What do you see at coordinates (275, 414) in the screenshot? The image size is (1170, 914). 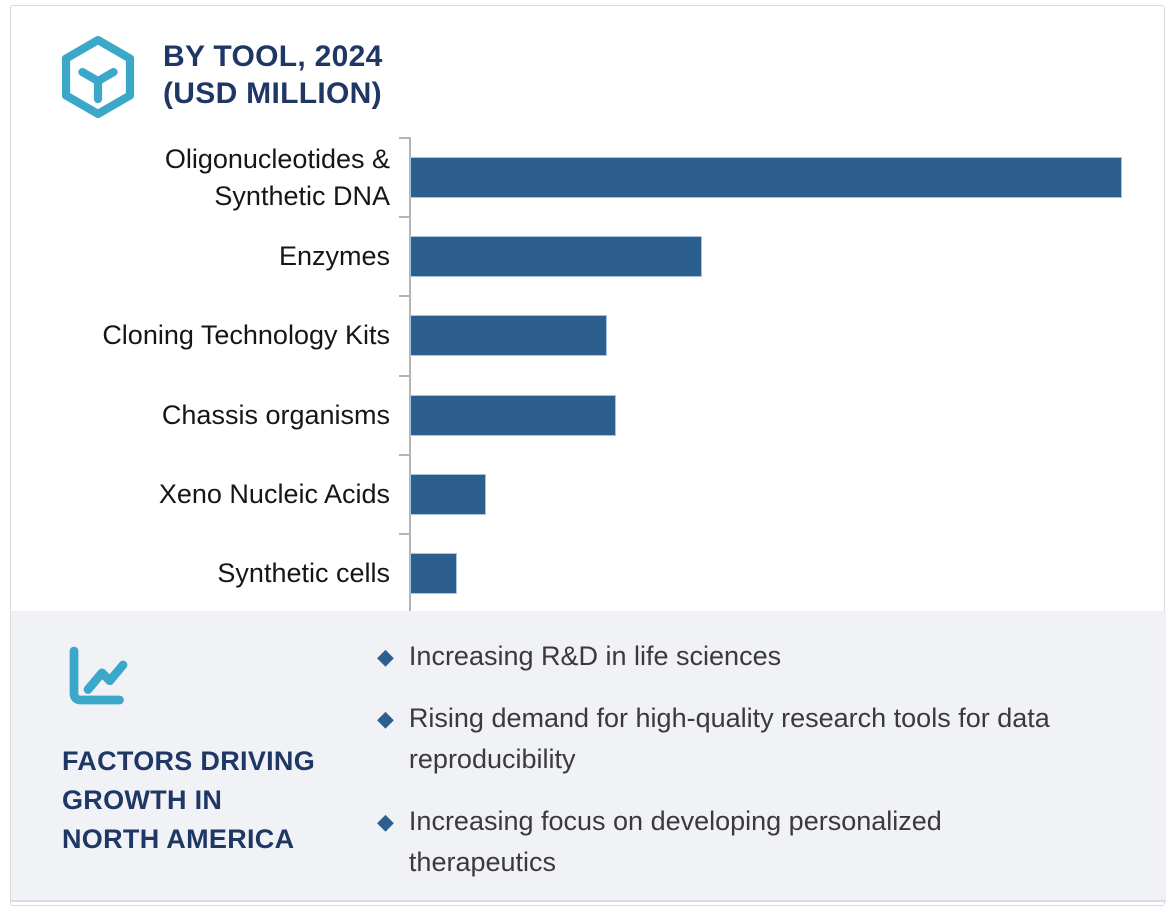 I see `bar-label: Chassis organisms` at bounding box center [275, 414].